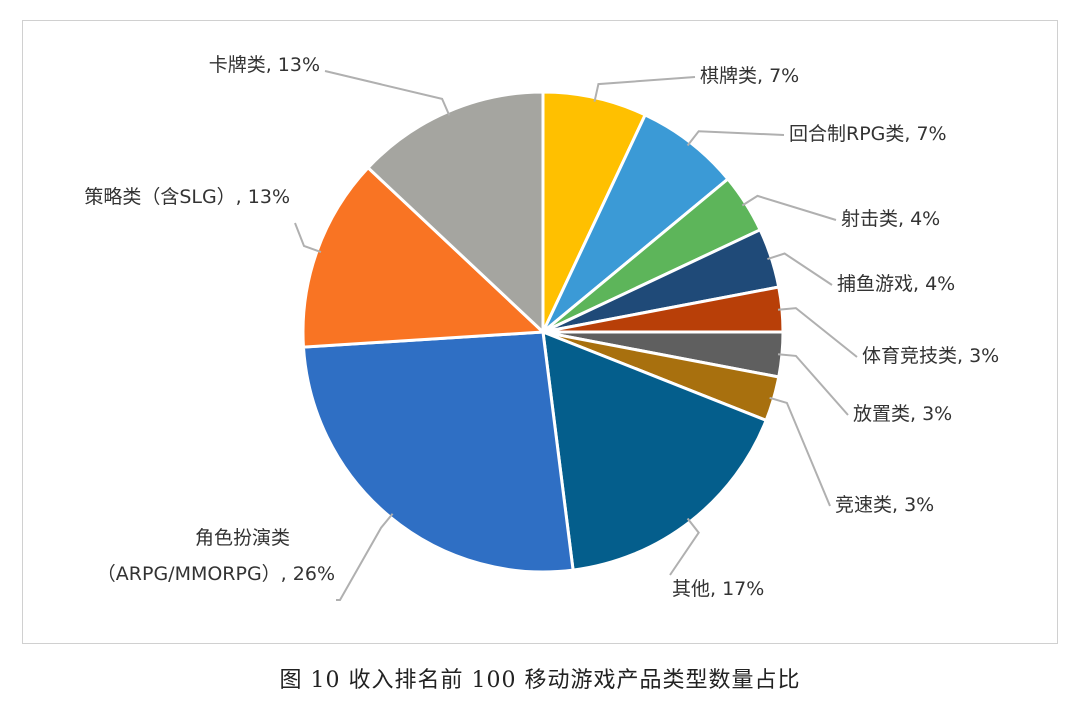  What do you see at coordinates (216, 556) in the screenshot?
I see `slice-label: 角色扮演类 （ARPG/MMORPG）, 26%` at bounding box center [216, 556].